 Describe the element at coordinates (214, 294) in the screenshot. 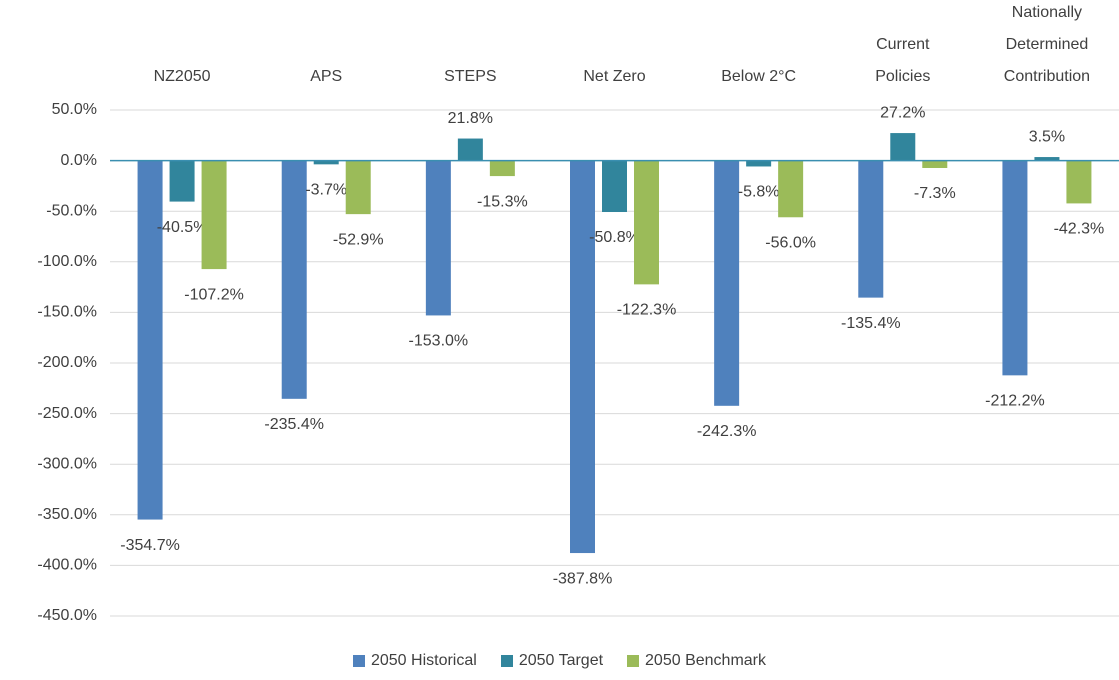

I see `data-label: -107.2%` at that location.